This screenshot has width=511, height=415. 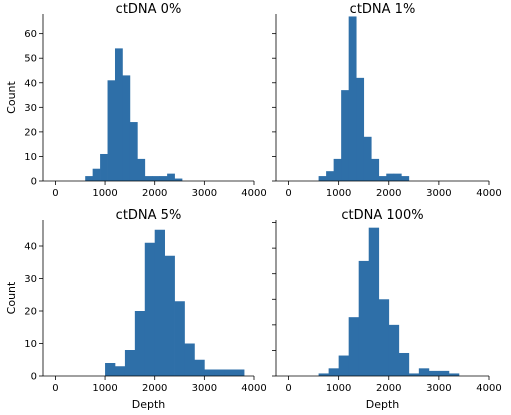 I want to click on panel-title: ctDNA 1%, so click(x=383, y=9).